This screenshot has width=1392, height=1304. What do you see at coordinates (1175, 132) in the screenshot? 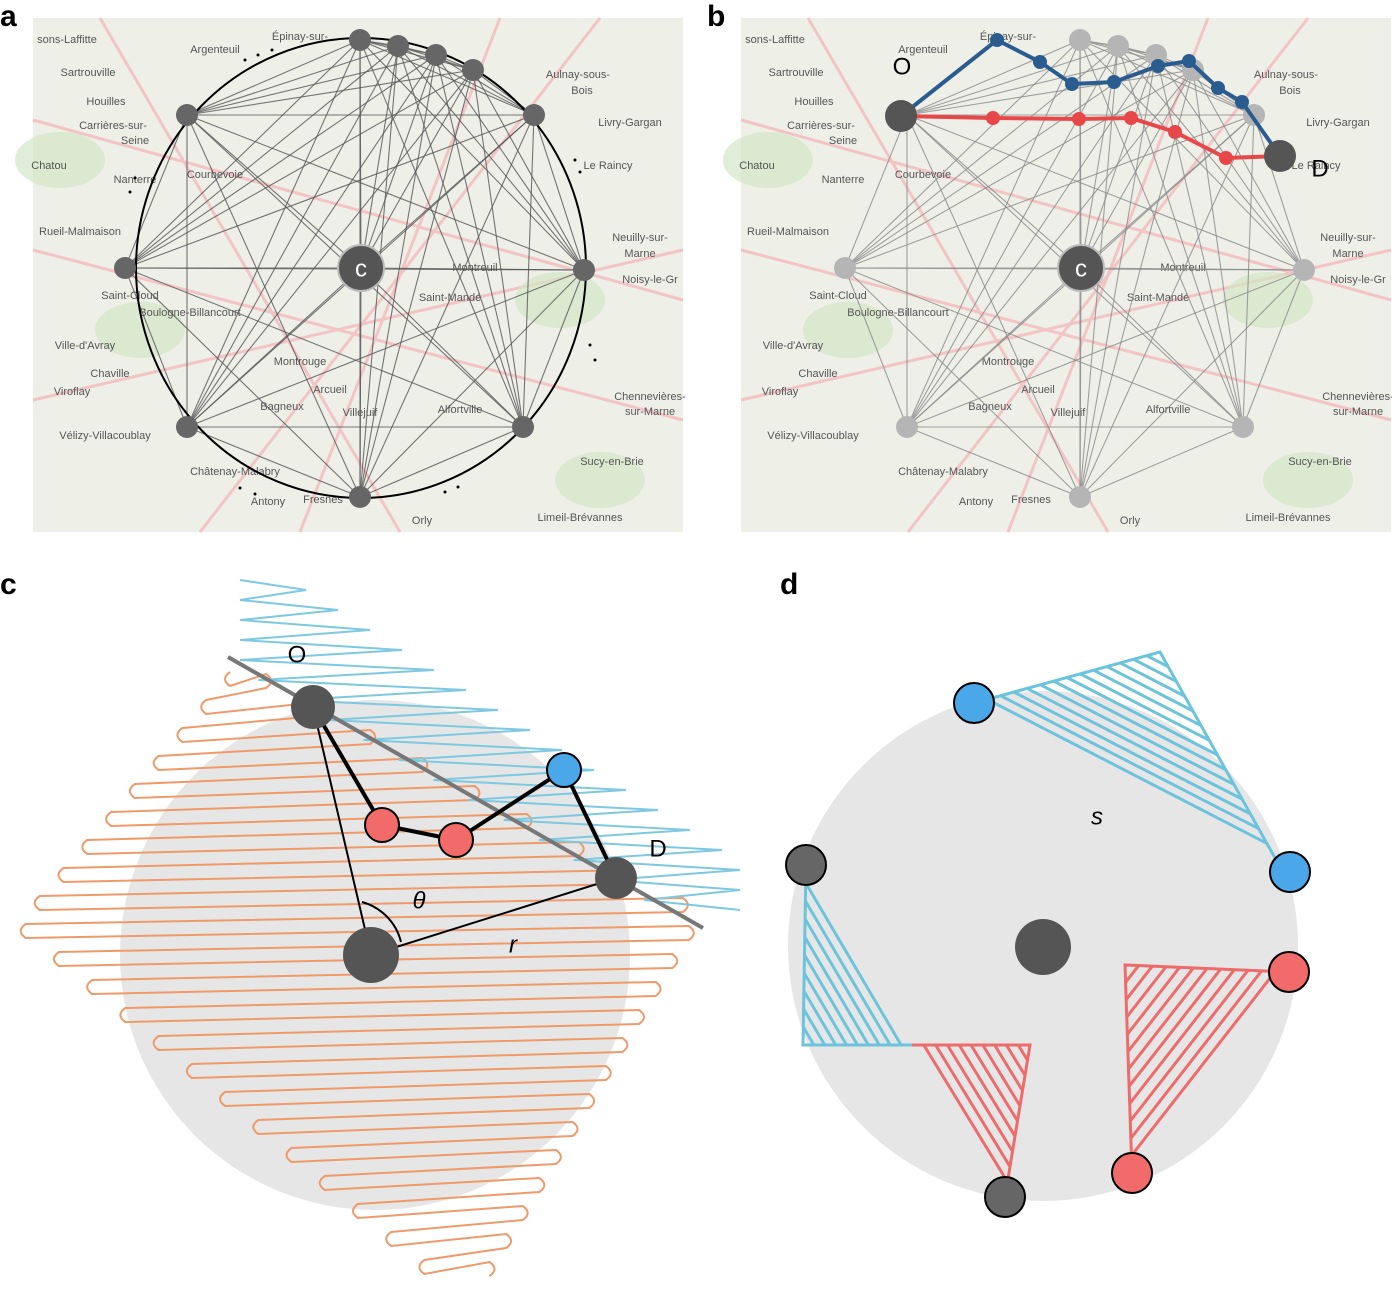
I see `route-node` at bounding box center [1175, 132].